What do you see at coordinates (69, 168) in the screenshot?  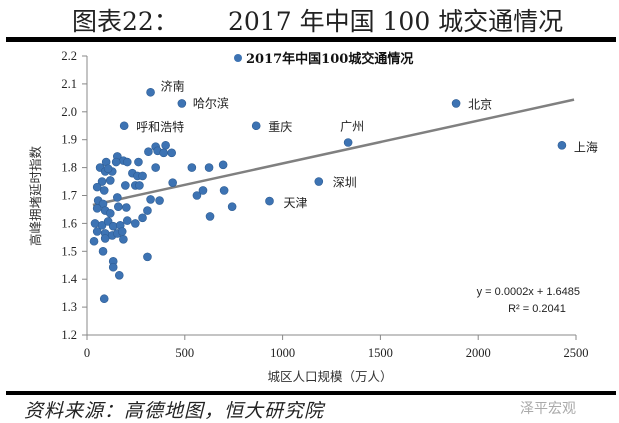 I see `y-tick-label: 1.8` at bounding box center [69, 168].